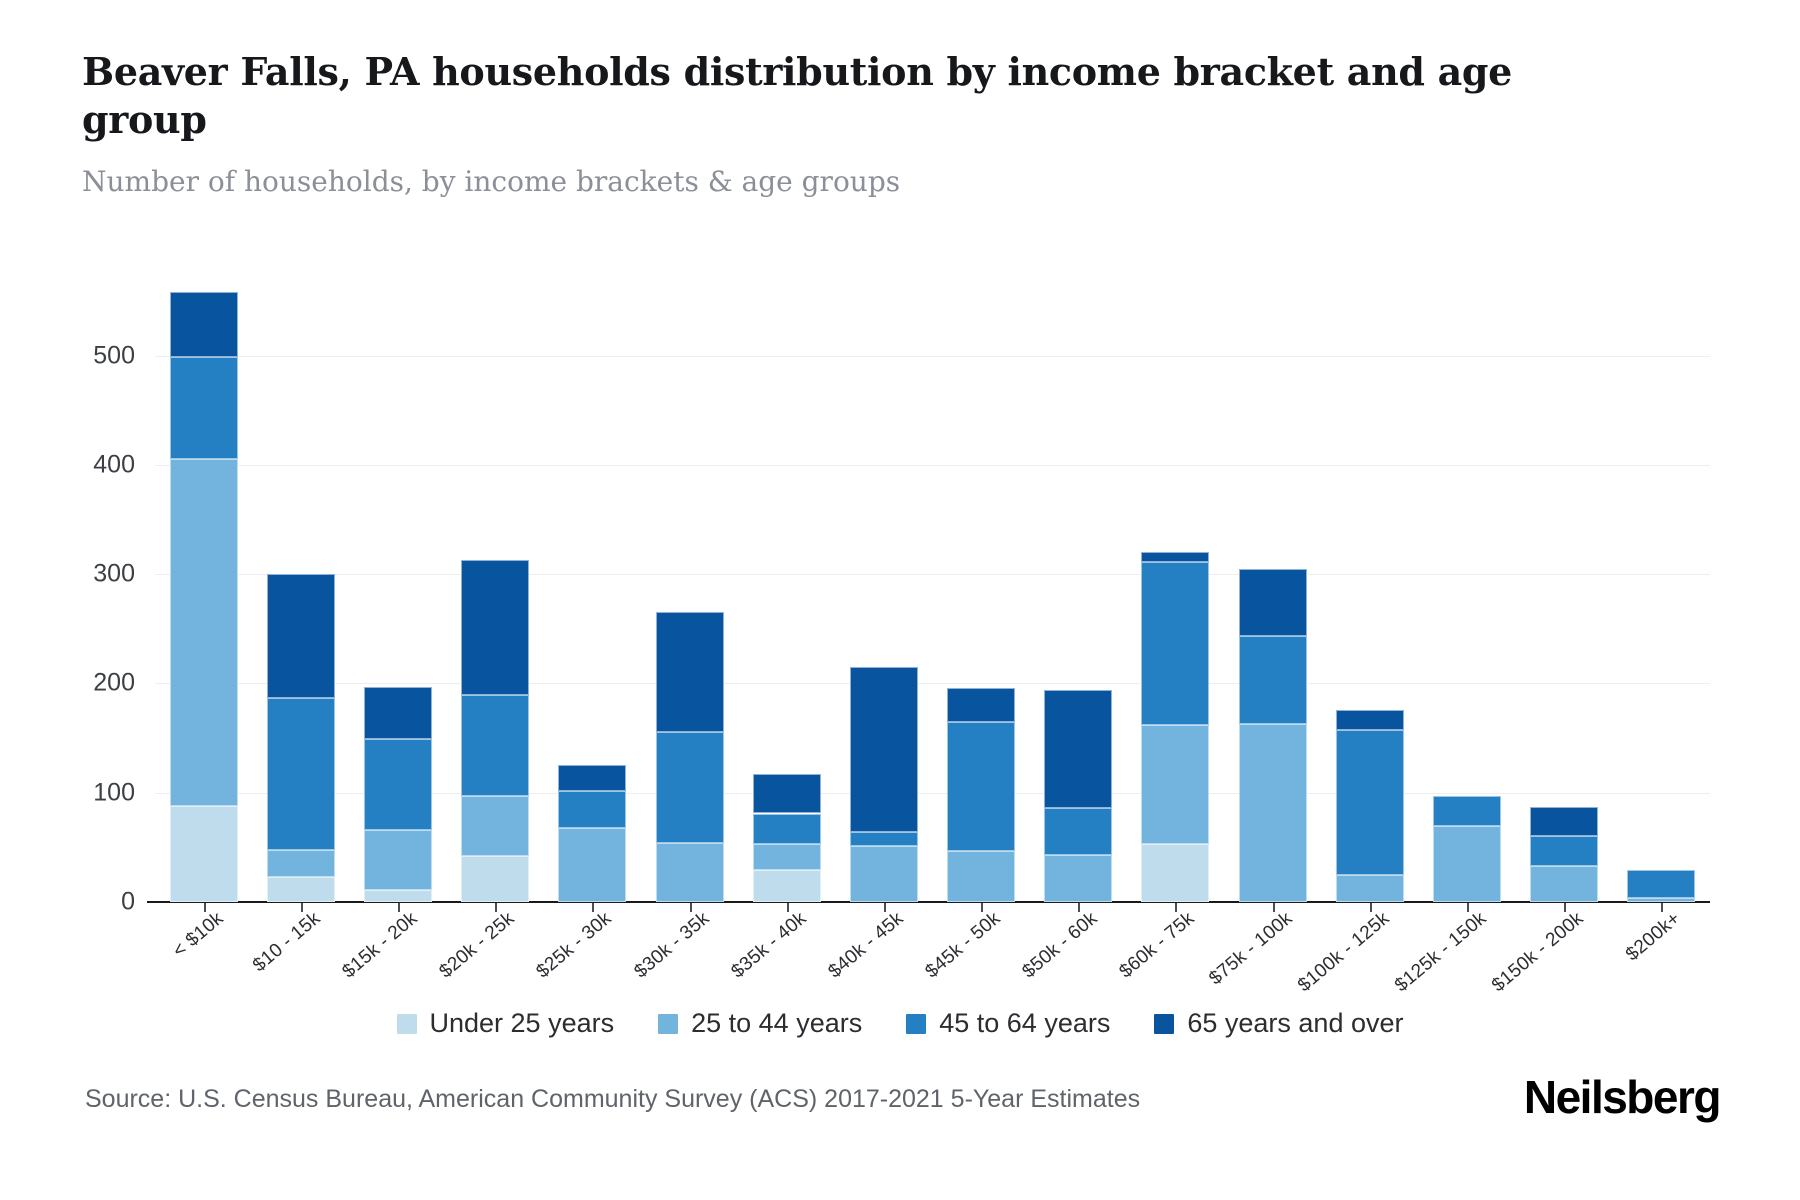  I want to click on x-axis-tick-label: $25k - 30k, so click(574, 945).